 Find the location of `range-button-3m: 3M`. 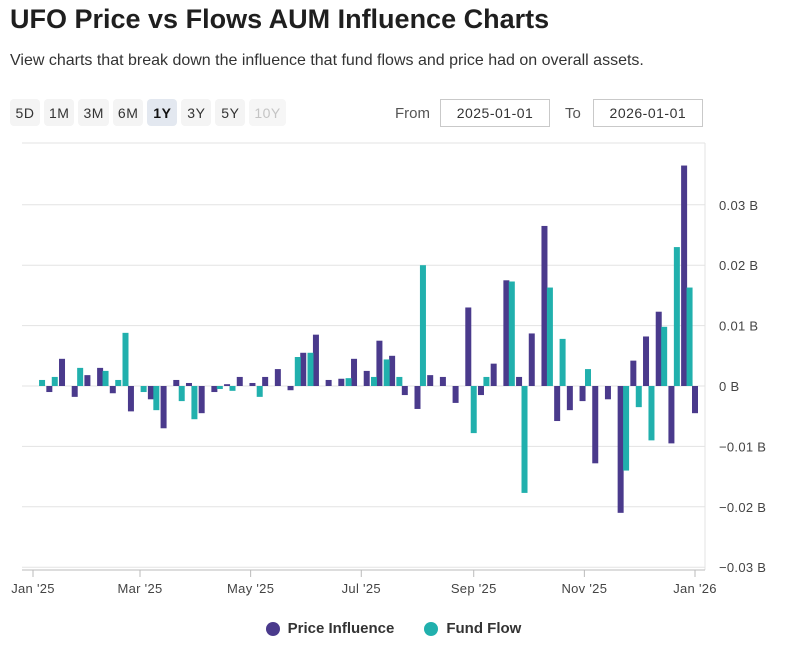

range-button-3m: 3M is located at coordinates (93, 112).